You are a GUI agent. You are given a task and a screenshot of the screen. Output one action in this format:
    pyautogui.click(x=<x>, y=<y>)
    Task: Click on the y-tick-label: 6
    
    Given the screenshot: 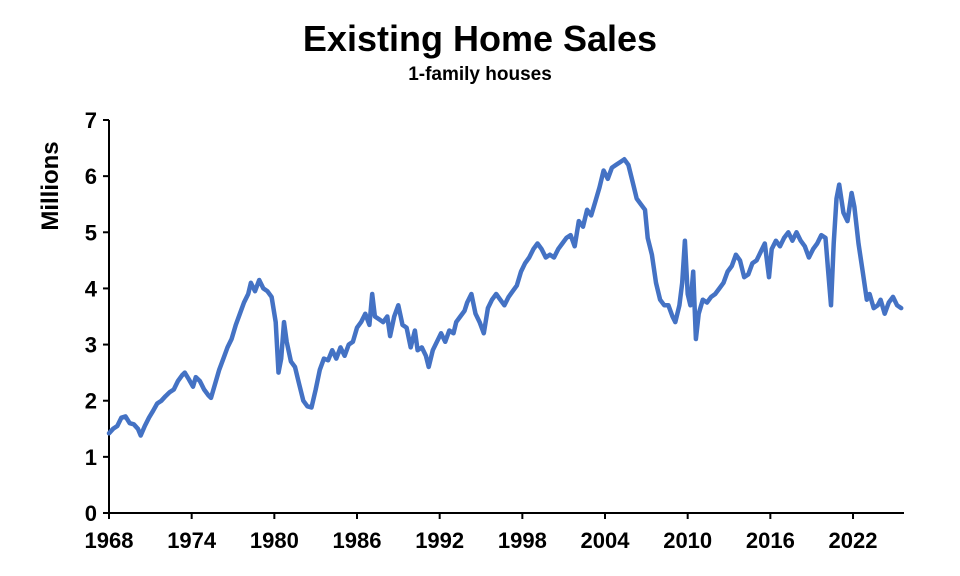 What is the action you would take?
    pyautogui.click(x=91, y=176)
    